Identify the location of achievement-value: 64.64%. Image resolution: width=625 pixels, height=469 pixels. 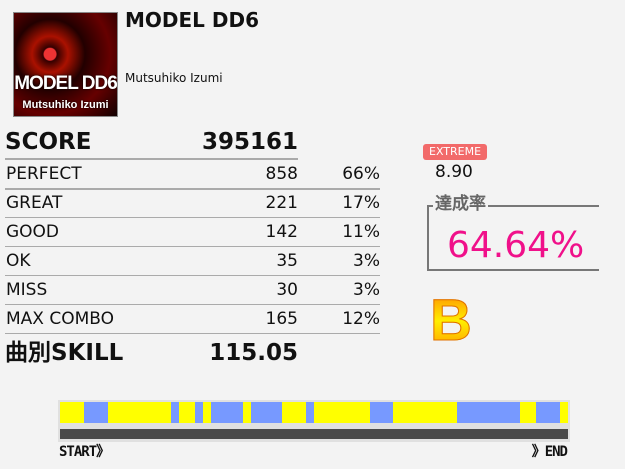
(516, 245).